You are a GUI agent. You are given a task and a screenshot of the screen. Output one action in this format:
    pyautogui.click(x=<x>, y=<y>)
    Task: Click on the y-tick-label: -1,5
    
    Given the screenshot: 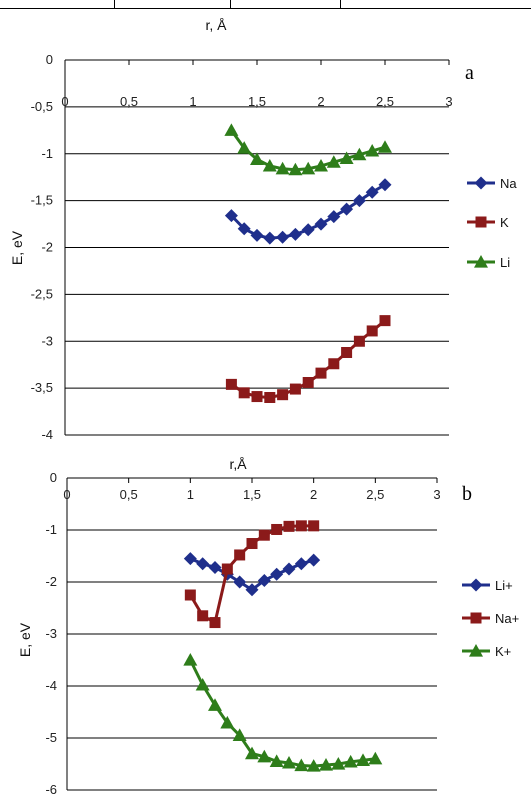 What is the action you would take?
    pyautogui.click(x=42, y=200)
    